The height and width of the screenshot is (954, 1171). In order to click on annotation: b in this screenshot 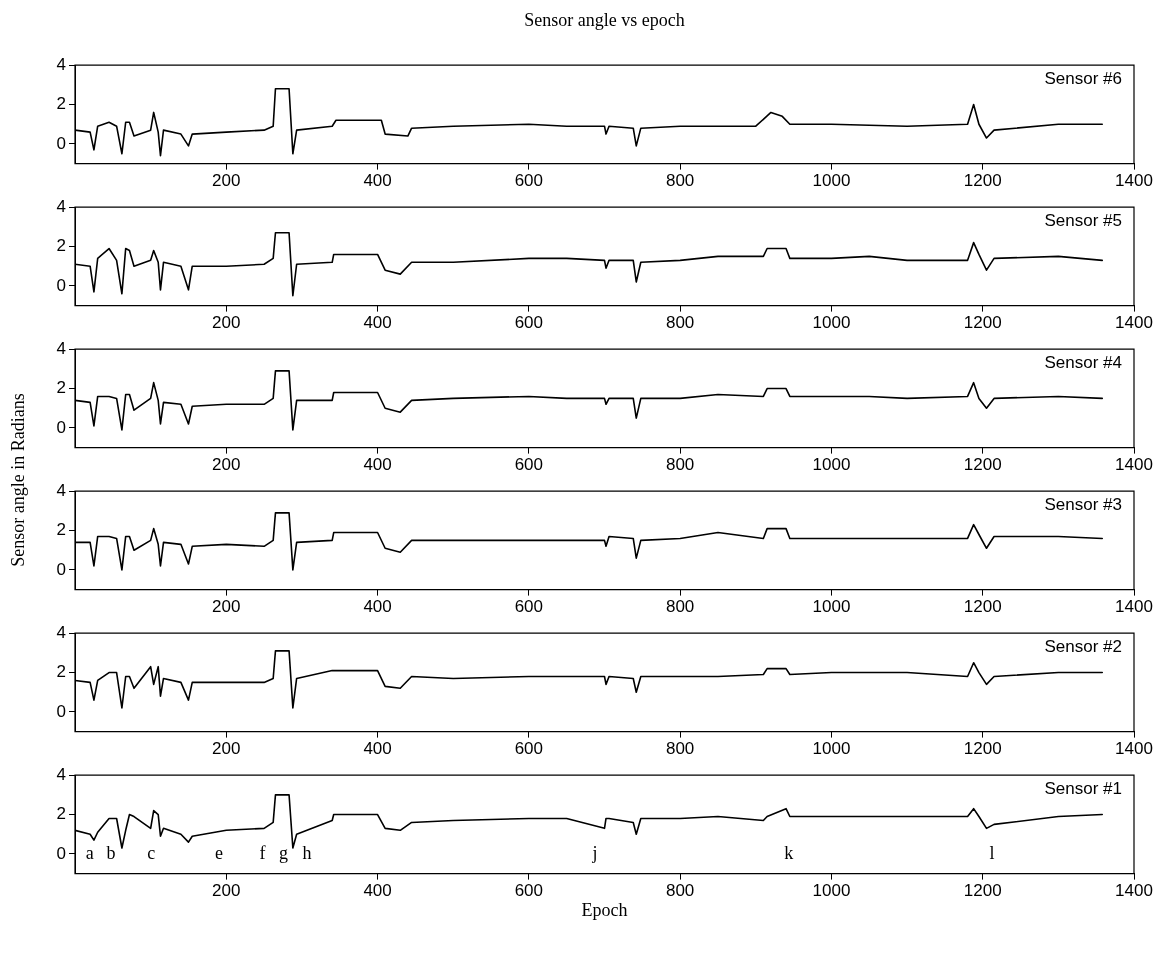, I will do `click(111, 852)`.